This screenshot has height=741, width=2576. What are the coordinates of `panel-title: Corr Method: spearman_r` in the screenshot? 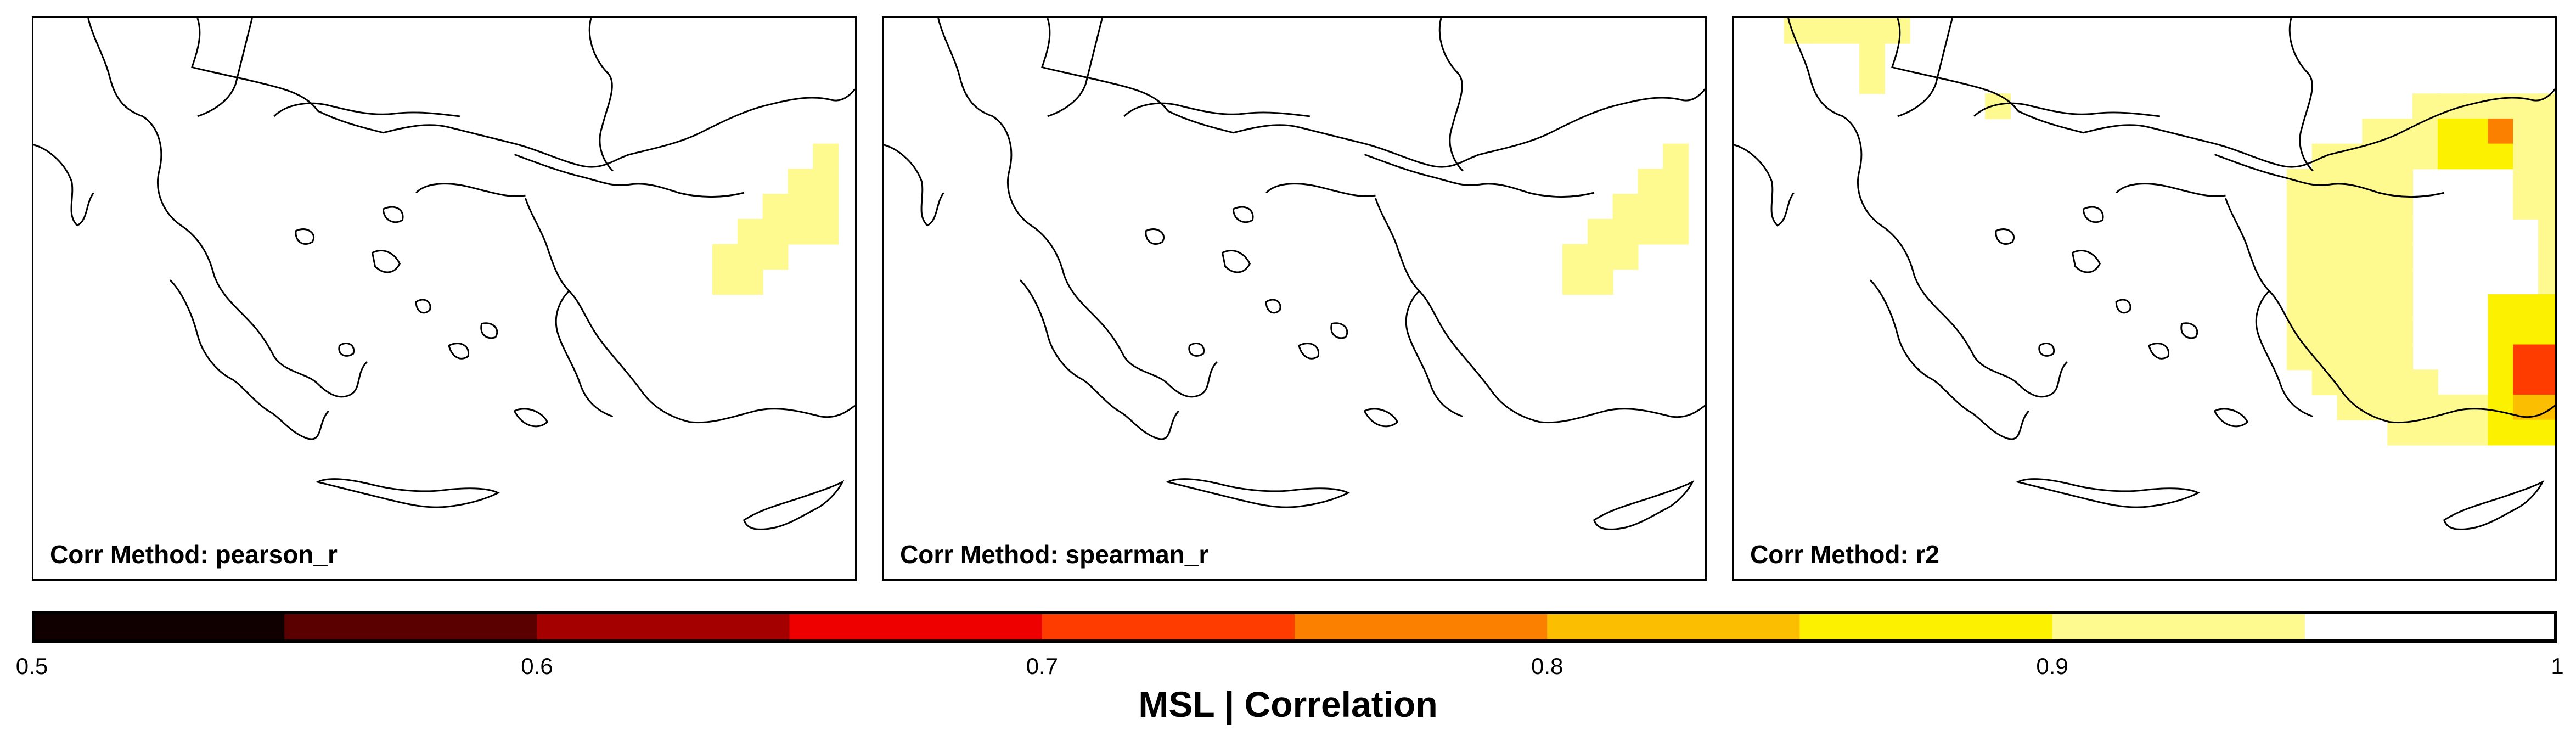 It's located at (1055, 554).